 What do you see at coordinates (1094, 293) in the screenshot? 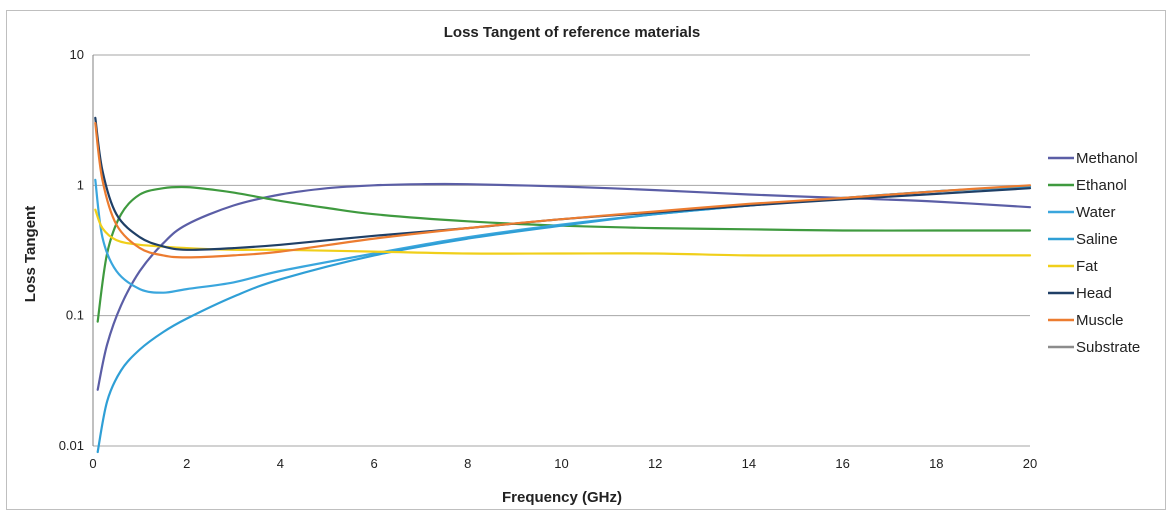
I see `legend-label-head: Head` at bounding box center [1094, 293].